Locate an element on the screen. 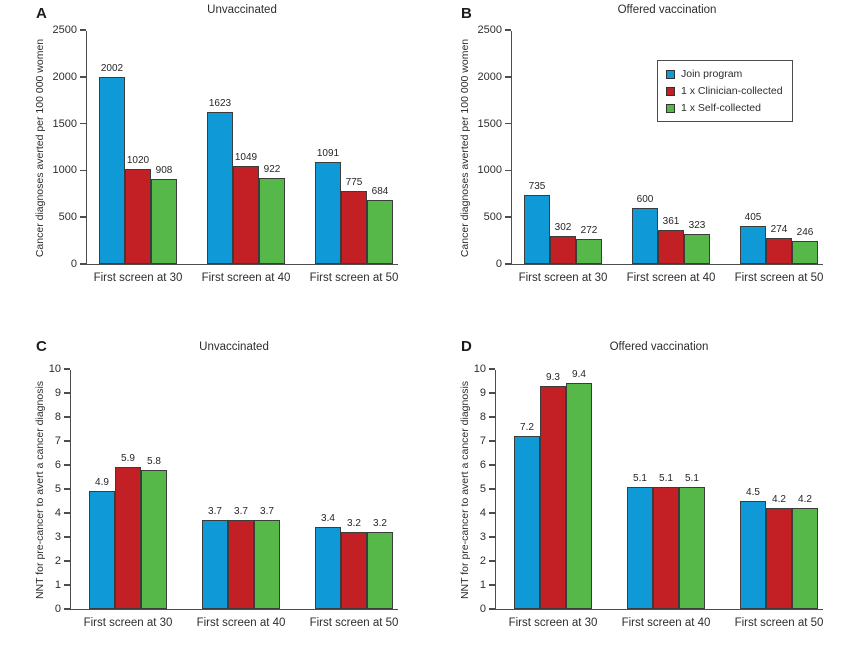 The width and height of the screenshot is (850, 654). panel-letter-a: A is located at coordinates (42, 13).